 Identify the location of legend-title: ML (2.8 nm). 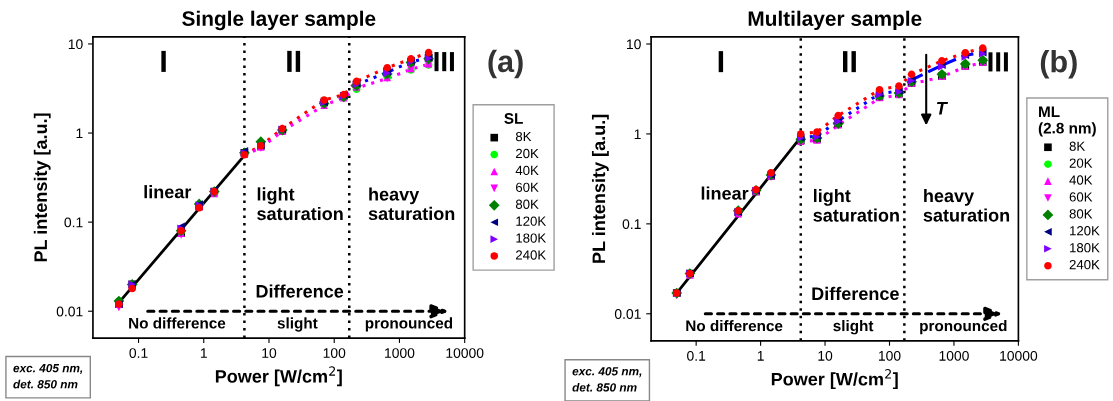
(1067, 121).